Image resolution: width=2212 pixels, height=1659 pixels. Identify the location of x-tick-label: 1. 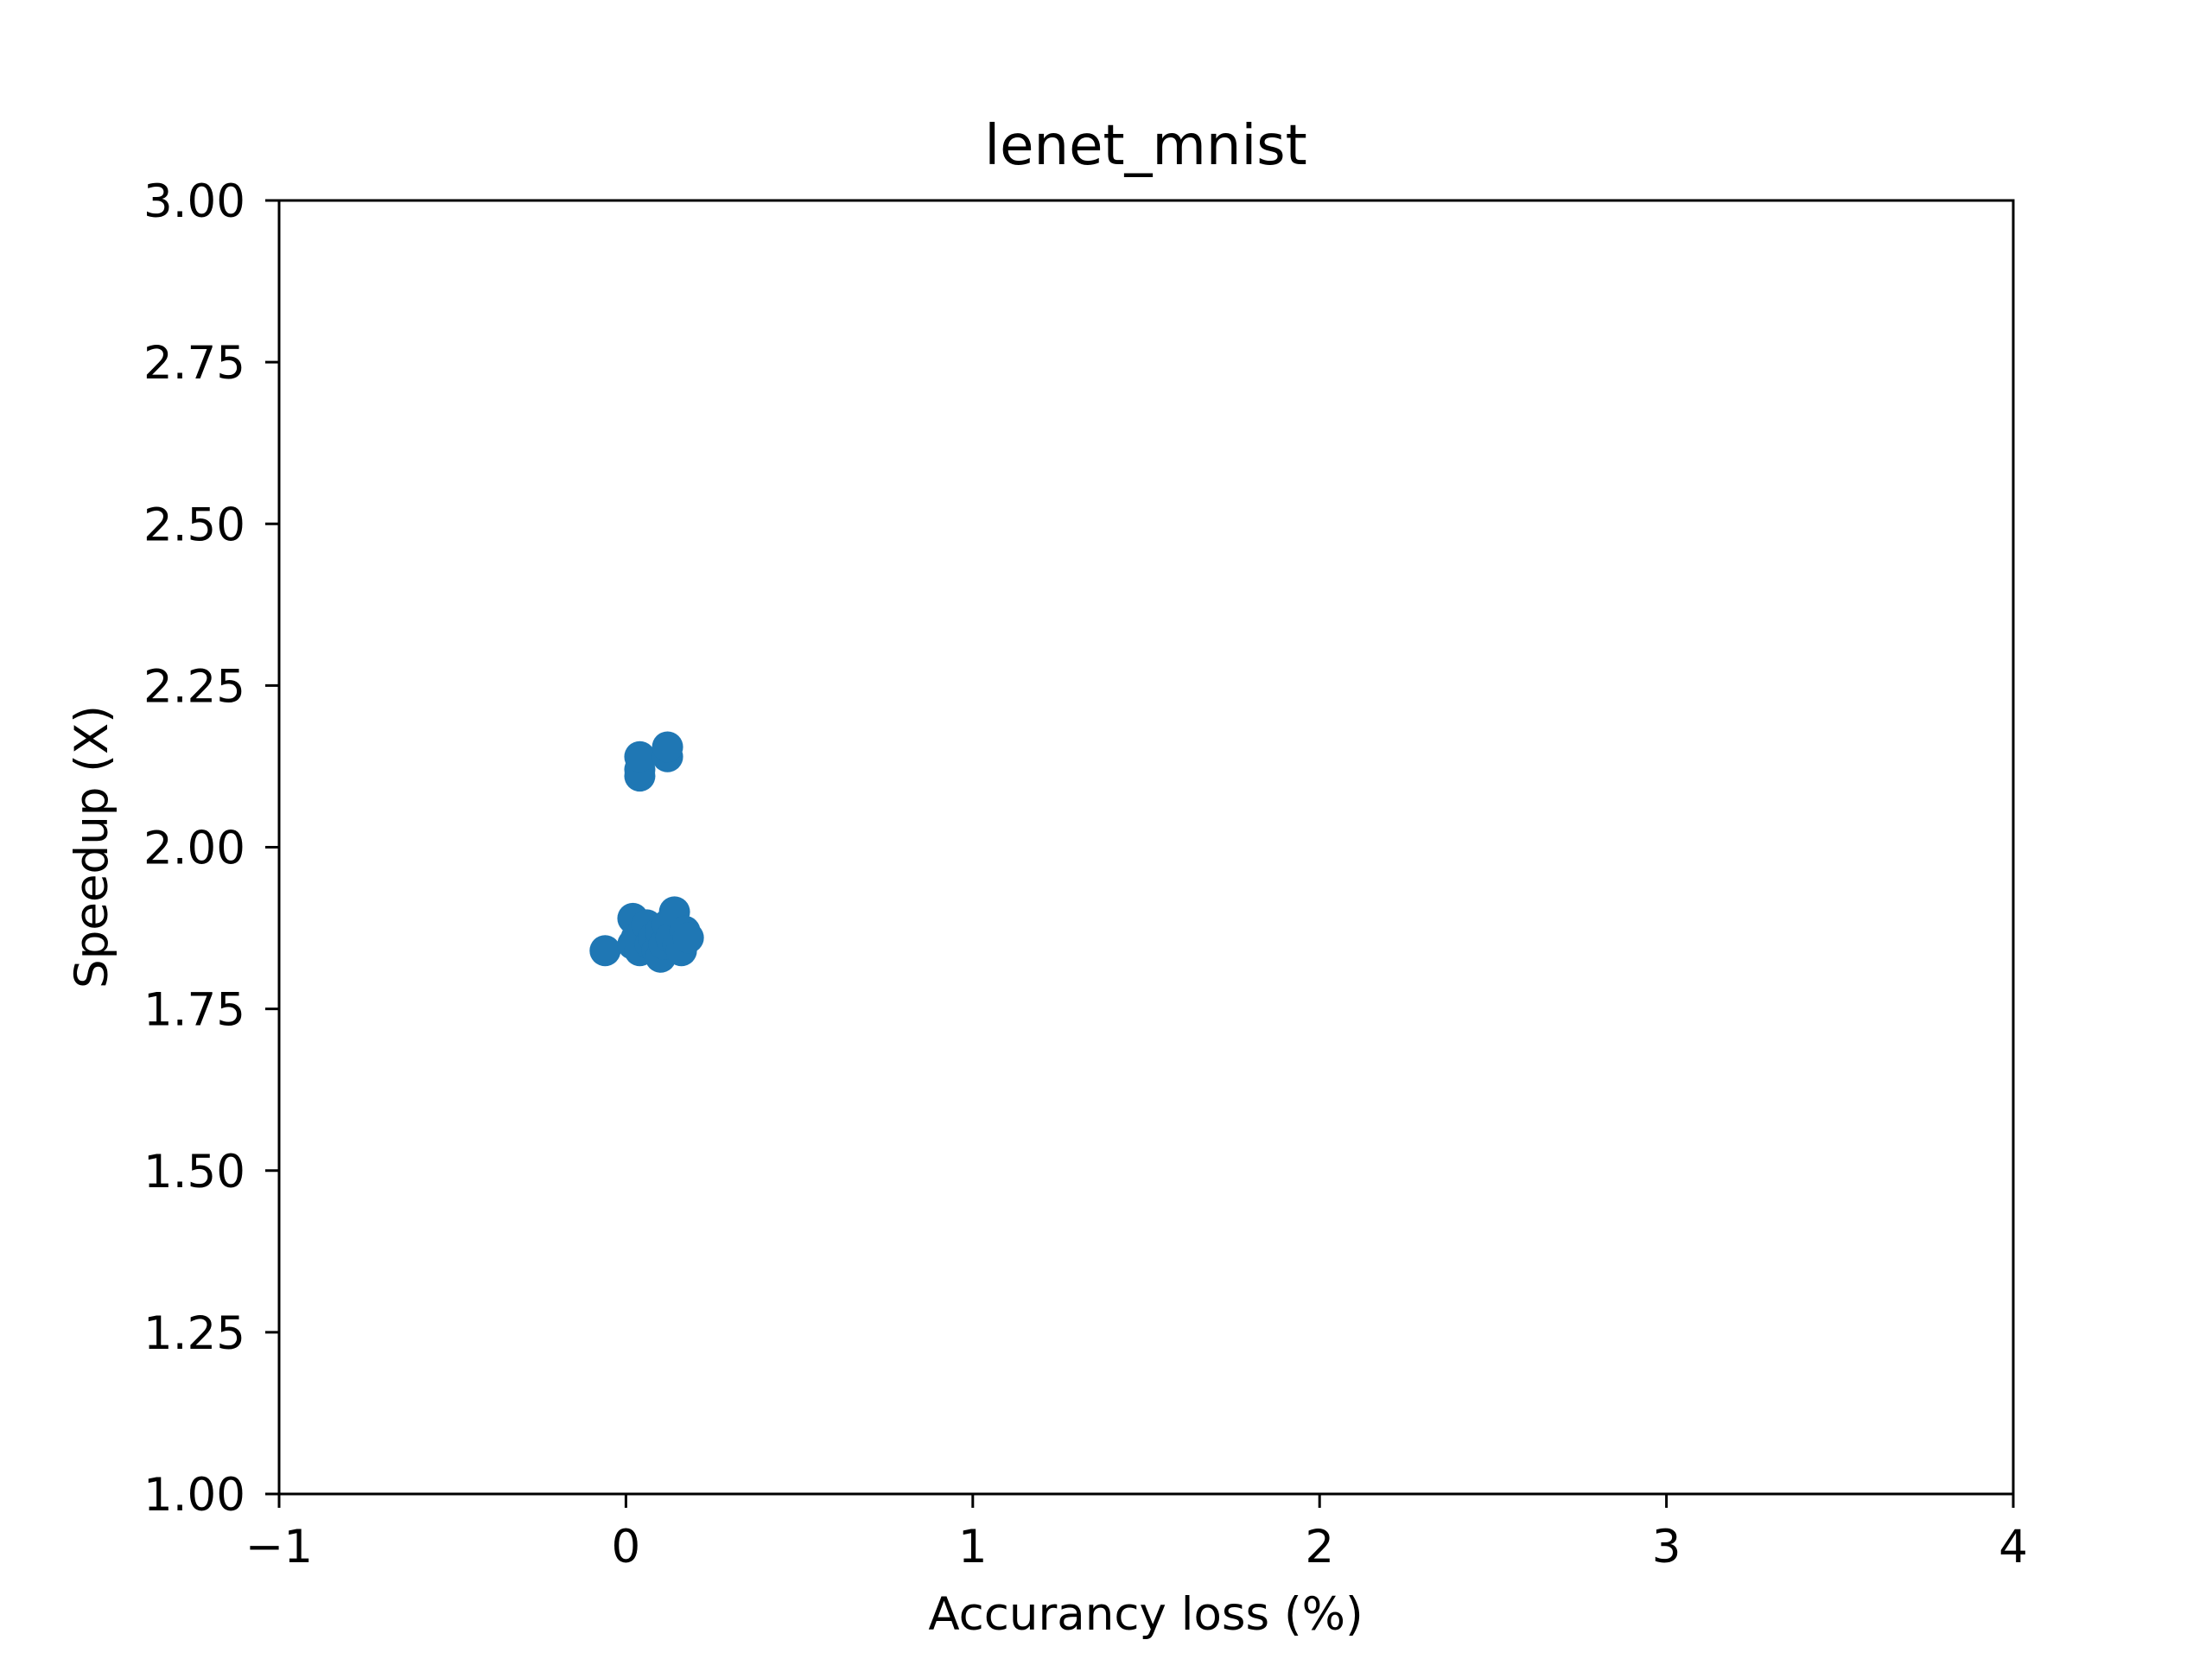
(973, 1547).